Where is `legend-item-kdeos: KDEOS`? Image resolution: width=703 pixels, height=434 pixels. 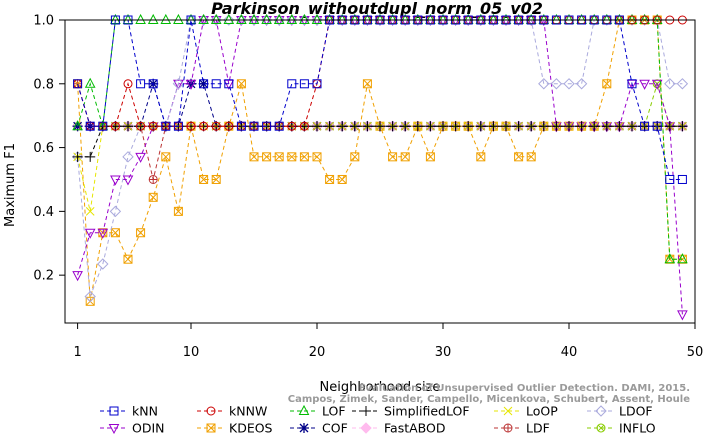
legend-item-kdeos: KDEOS is located at coordinates (235, 427).